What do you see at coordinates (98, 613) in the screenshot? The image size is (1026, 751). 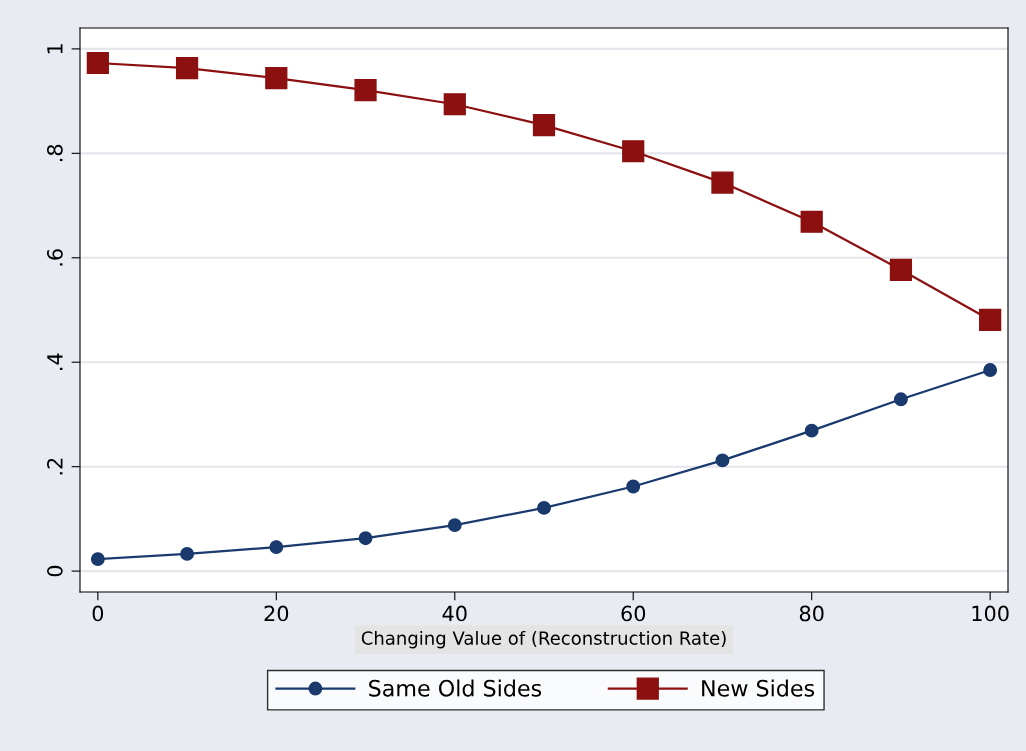 I see `x-tick-label: 0` at bounding box center [98, 613].